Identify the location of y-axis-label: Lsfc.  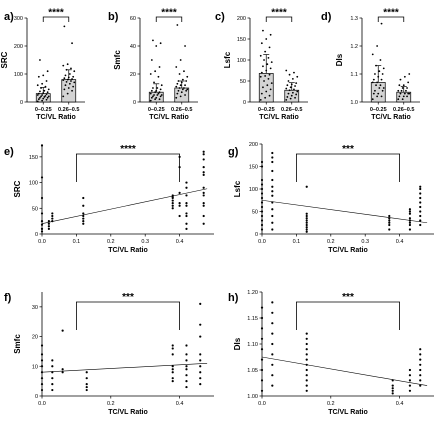
(227, 59).